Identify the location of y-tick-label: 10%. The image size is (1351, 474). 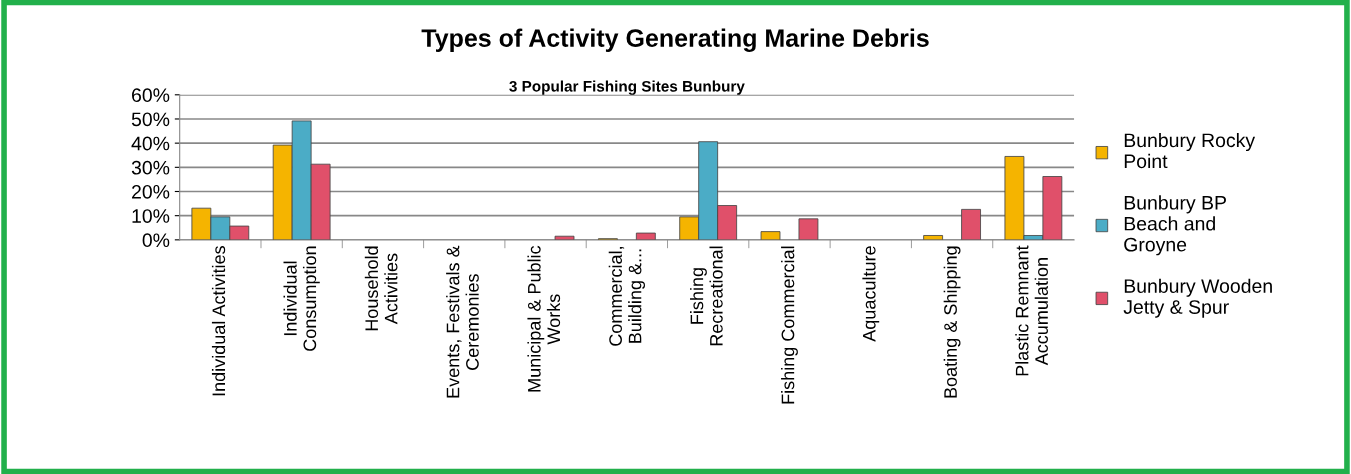
(151, 216).